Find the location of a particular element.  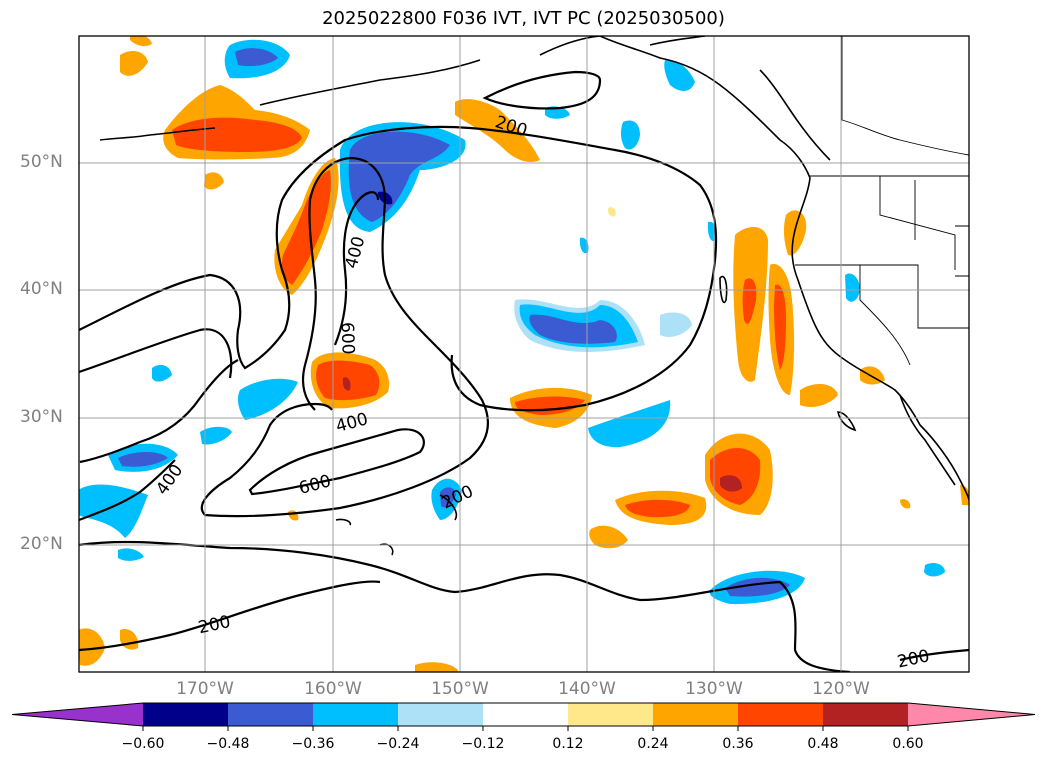

colorbar is located at coordinates (523, 716).